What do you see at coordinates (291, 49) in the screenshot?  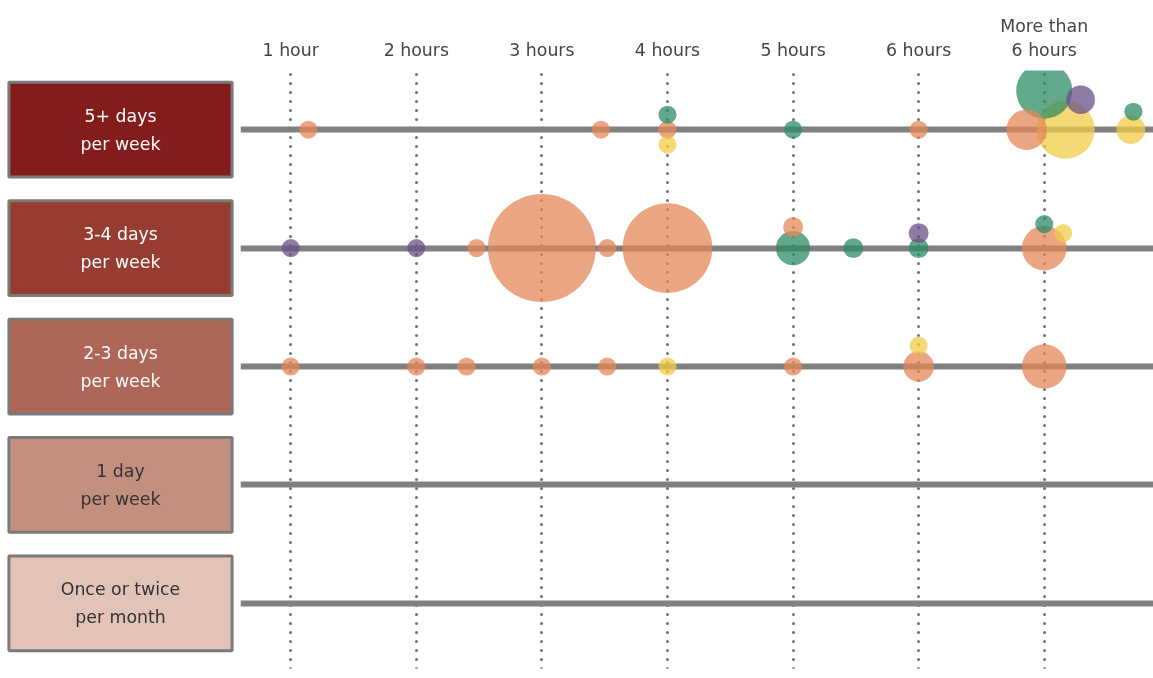 I see `x-tick-label: 1 hour` at bounding box center [291, 49].